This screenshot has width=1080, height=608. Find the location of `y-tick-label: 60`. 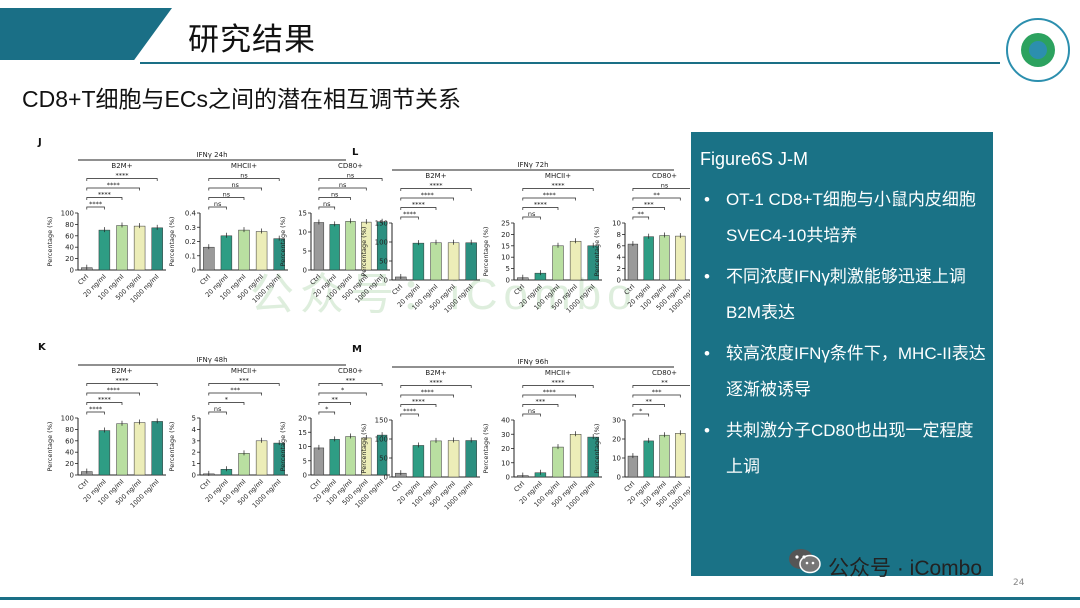

y-tick-label: 60 is located at coordinates (69, 236).